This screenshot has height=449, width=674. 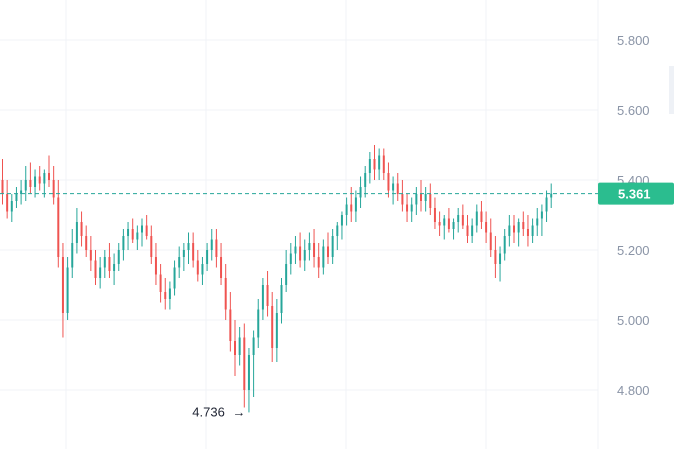 I want to click on last-price-label: 5.361, so click(x=634, y=194).